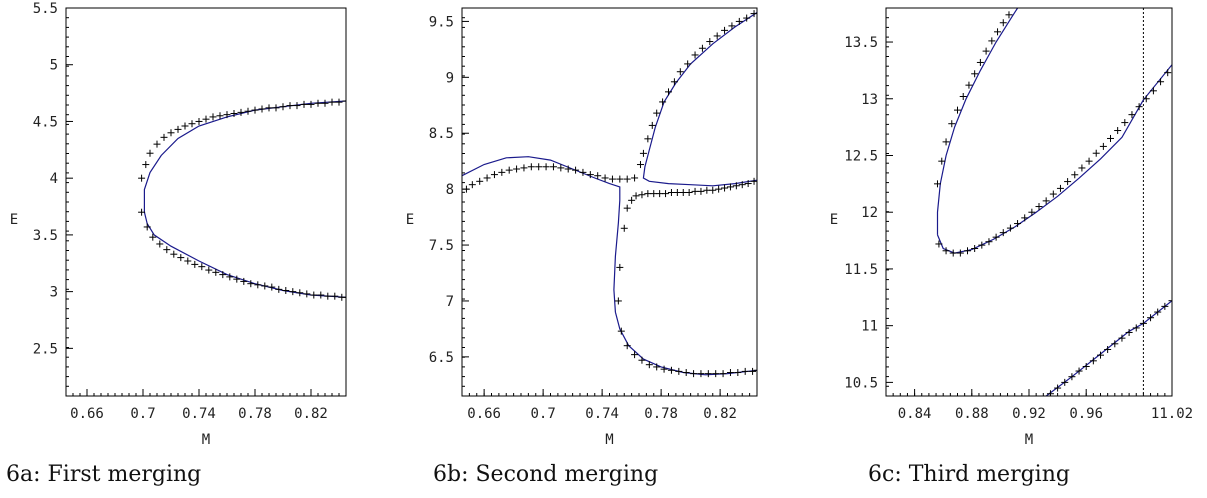 This screenshot has height=498, width=1207. Describe the element at coordinates (1172, 414) in the screenshot. I see `x-tick-label: 11.02` at that location.